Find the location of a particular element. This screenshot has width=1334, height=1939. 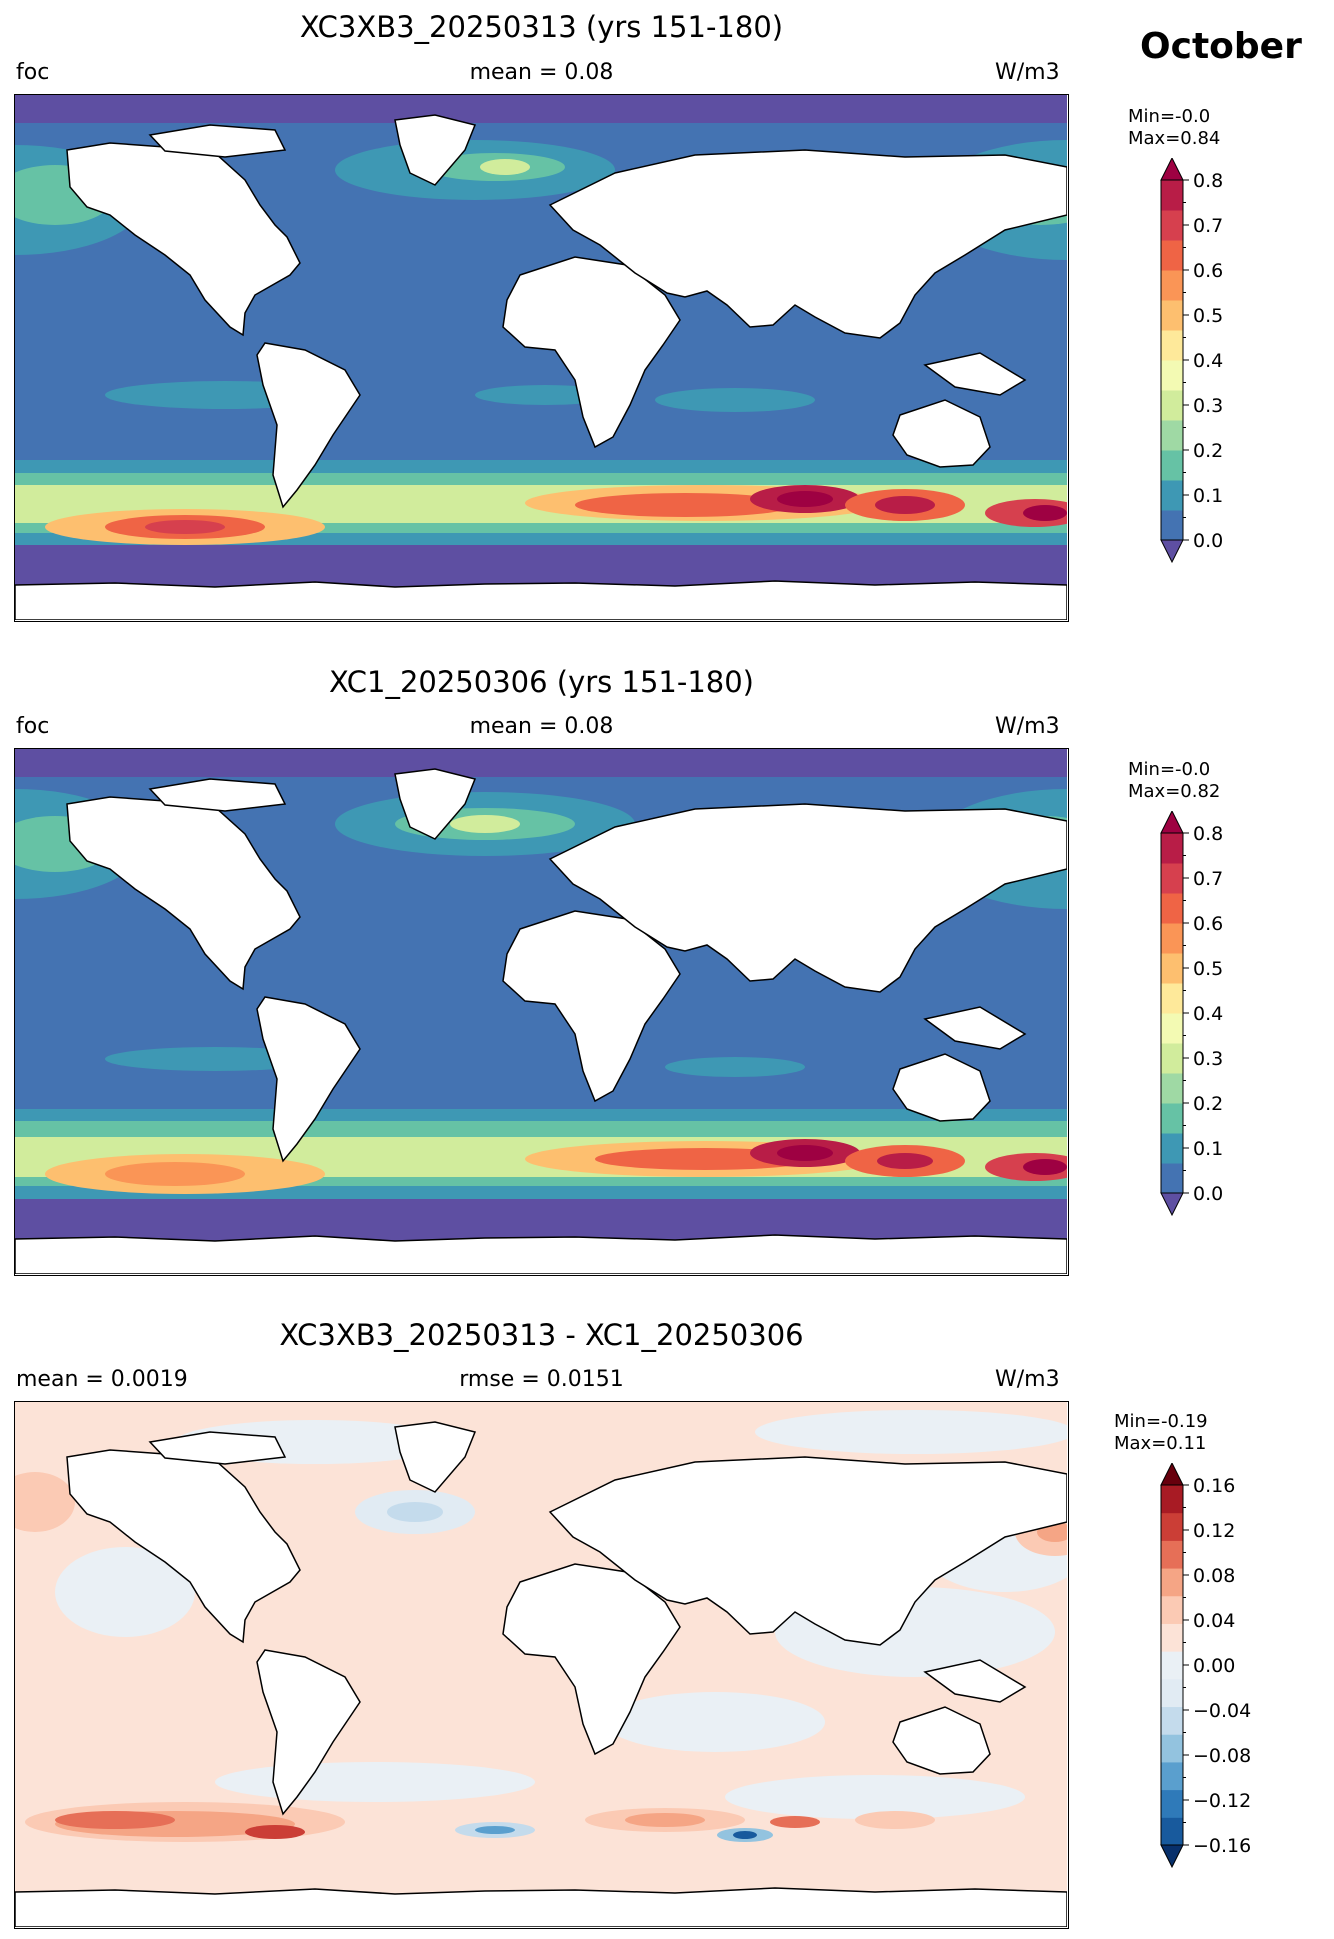

panel-2-colorbar: 0.0 0.1 0.2 0.3 0.4 0.5 0.6 0.7 0.8 is located at coordinates (1230, 1018).